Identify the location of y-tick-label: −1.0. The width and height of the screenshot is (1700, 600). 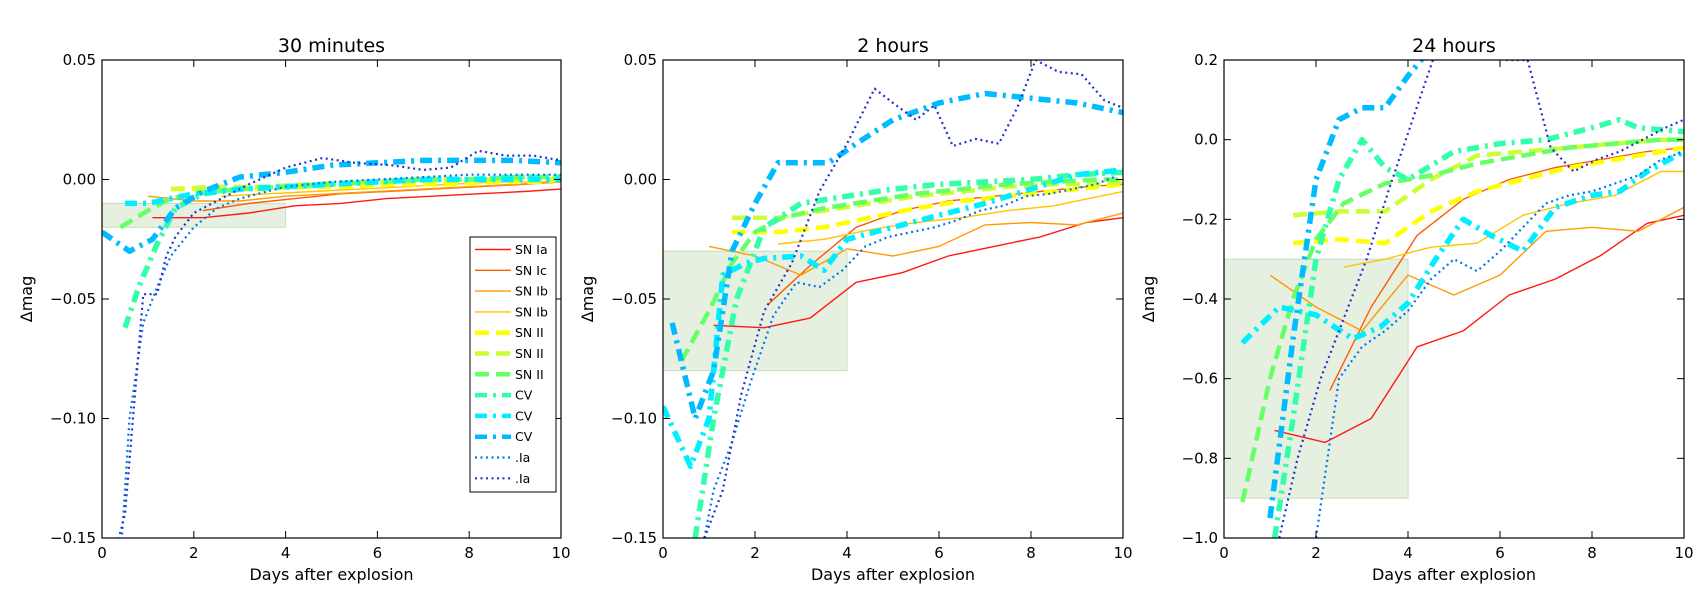
(1200, 538).